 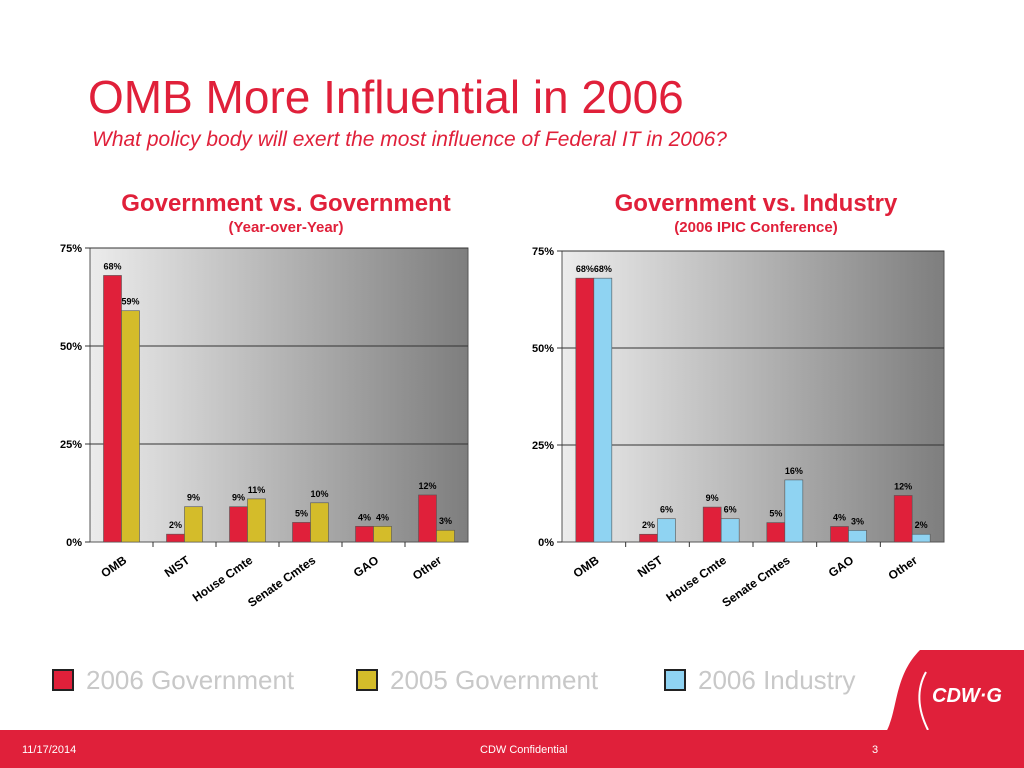 What do you see at coordinates (524, 750) in the screenshot?
I see `footer-confidential: CDW Confidential` at bounding box center [524, 750].